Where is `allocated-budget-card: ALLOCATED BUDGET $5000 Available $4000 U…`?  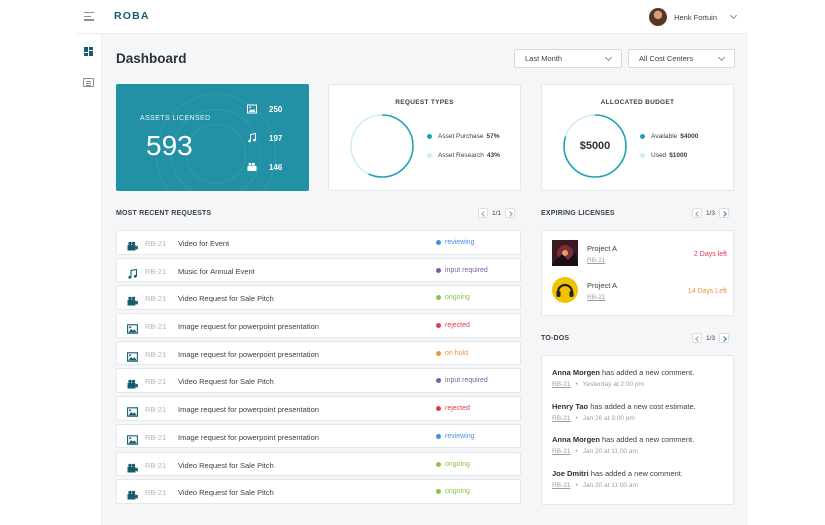 allocated-budget-card: ALLOCATED BUDGET $5000 Available $4000 U… is located at coordinates (637, 137).